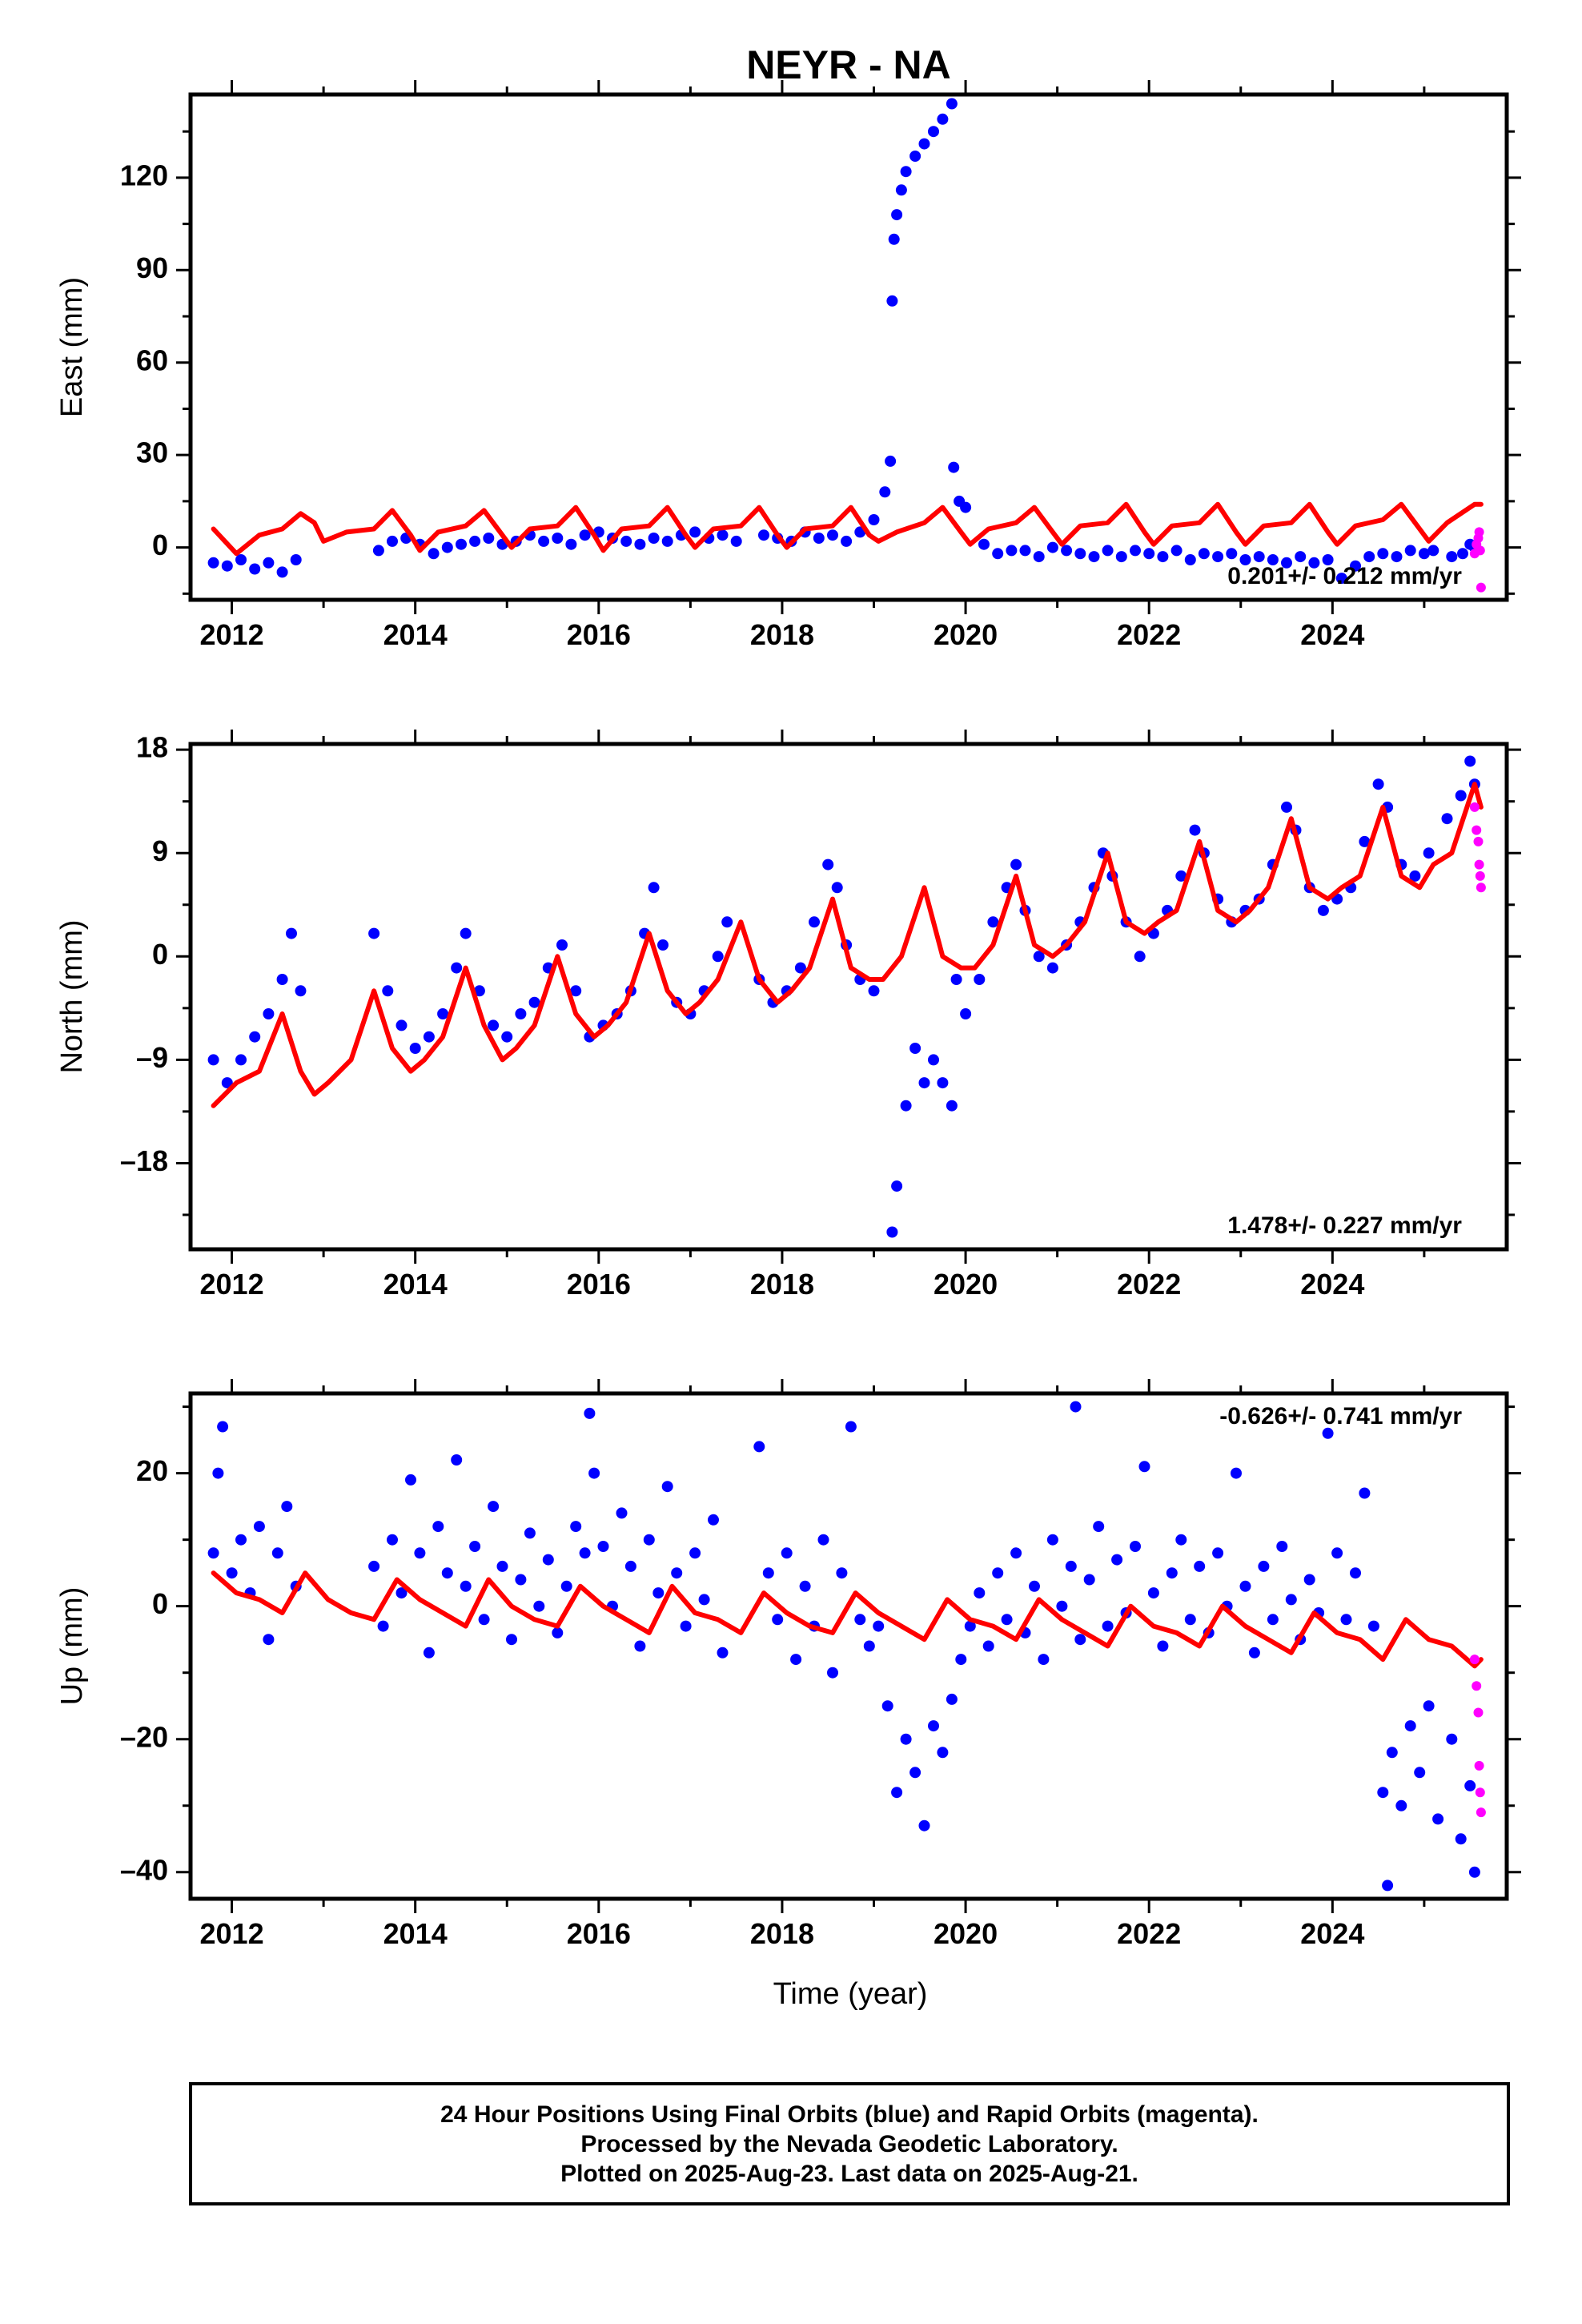  I want to click on east-x-tick-label-2: 2016, so click(599, 634).